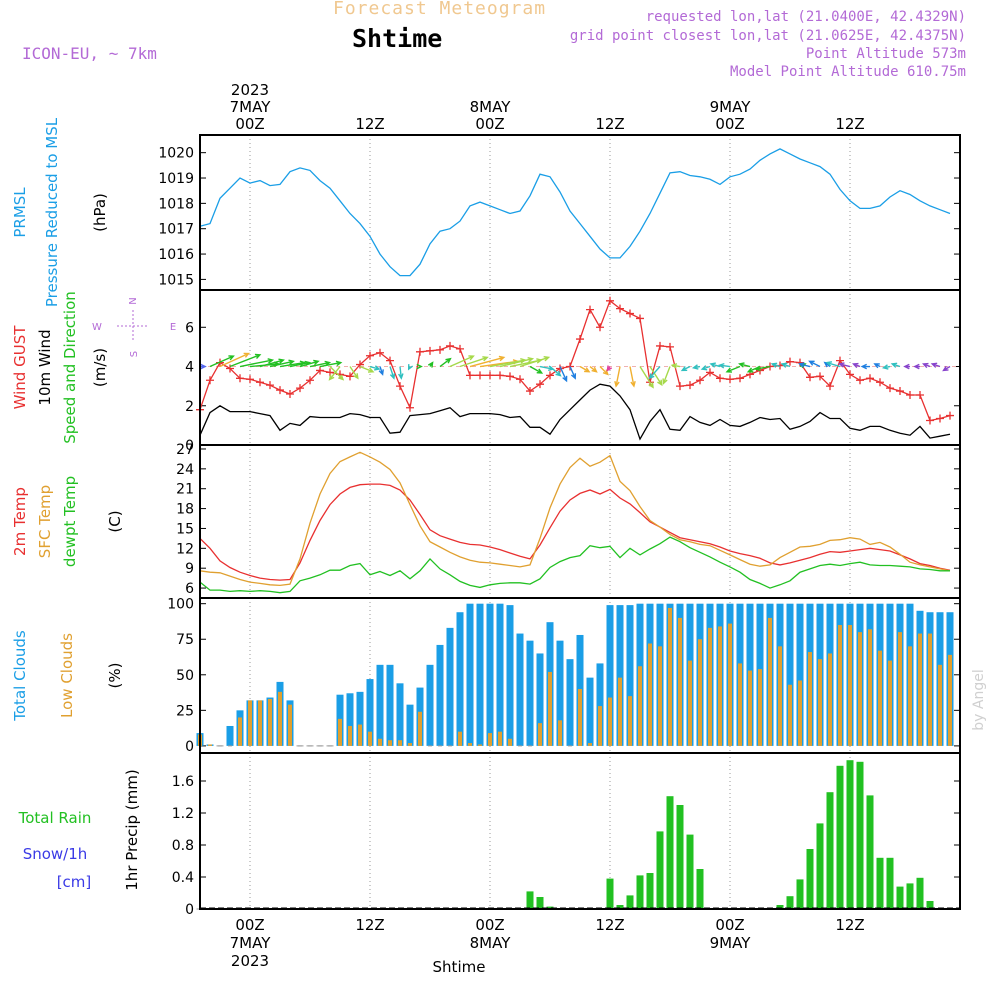 This screenshot has width=1000, height=1000. I want to click on bottom-time-label: 7MAY, so click(251, 943).